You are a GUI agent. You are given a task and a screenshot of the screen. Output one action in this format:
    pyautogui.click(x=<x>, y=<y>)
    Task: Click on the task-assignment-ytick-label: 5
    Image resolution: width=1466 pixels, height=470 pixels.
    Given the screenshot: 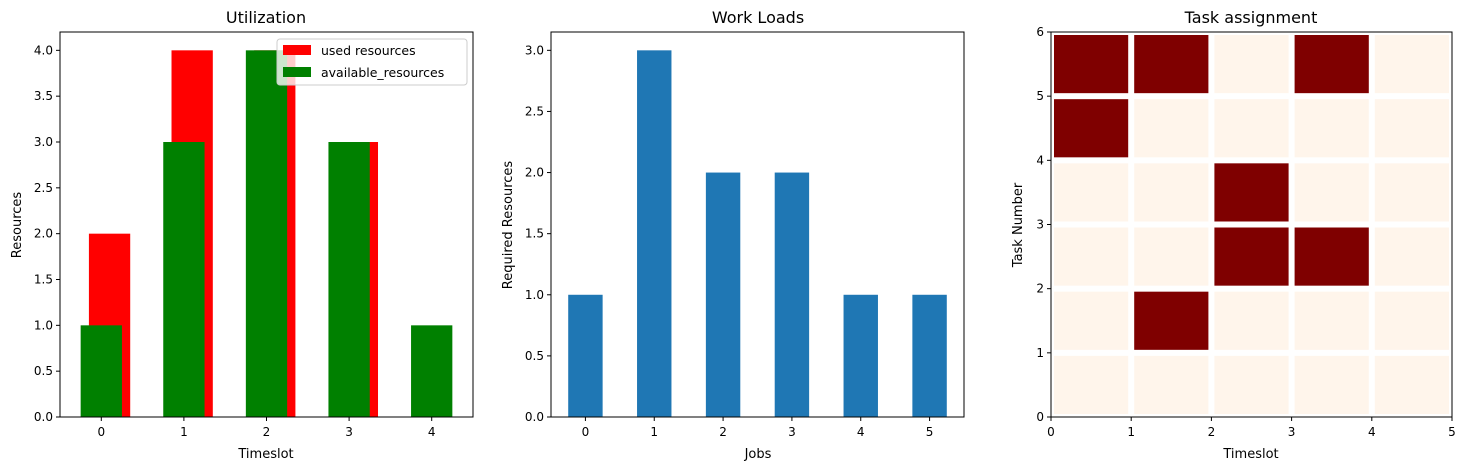 What is the action you would take?
    pyautogui.click(x=1040, y=96)
    